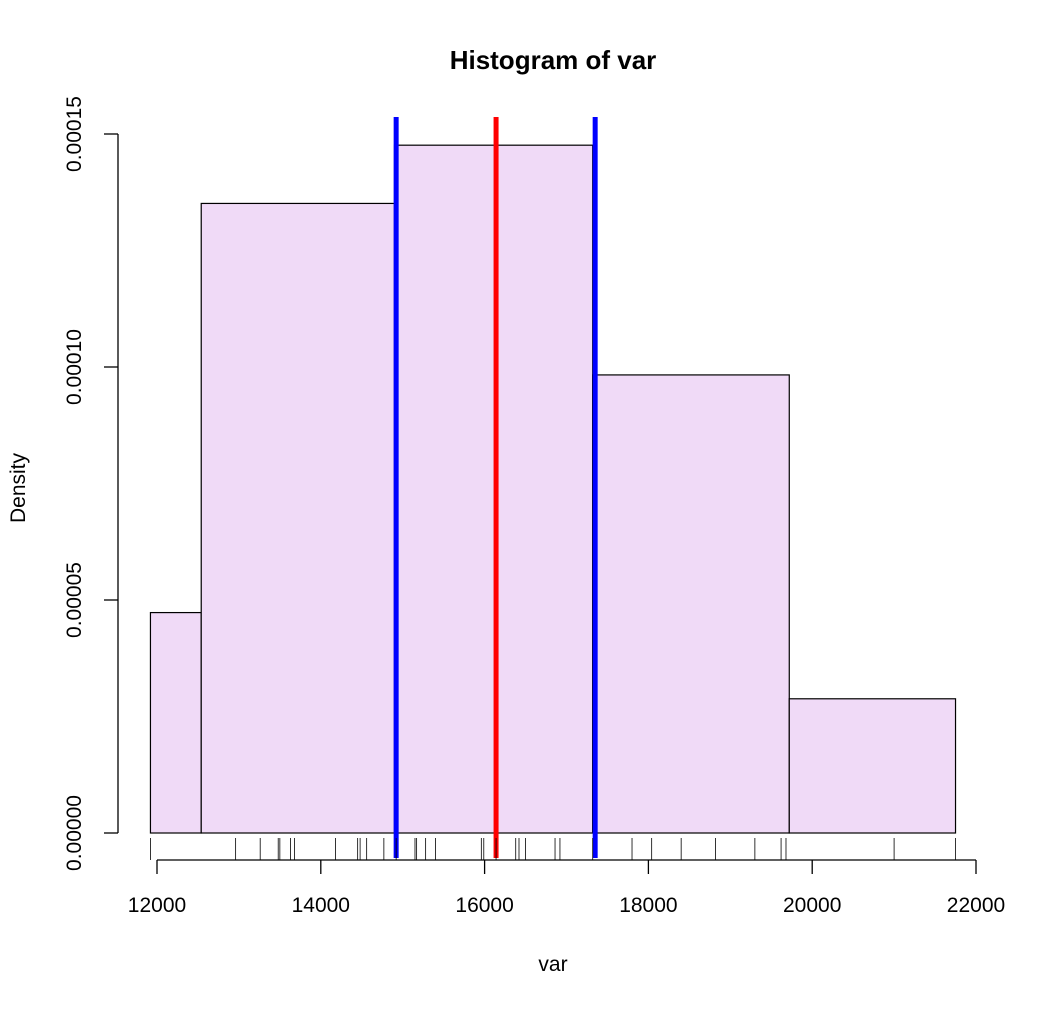 Image resolution: width=1050 pixels, height=1013 pixels. What do you see at coordinates (976, 905) in the screenshot?
I see `x-tick-label-6: 22000` at bounding box center [976, 905].